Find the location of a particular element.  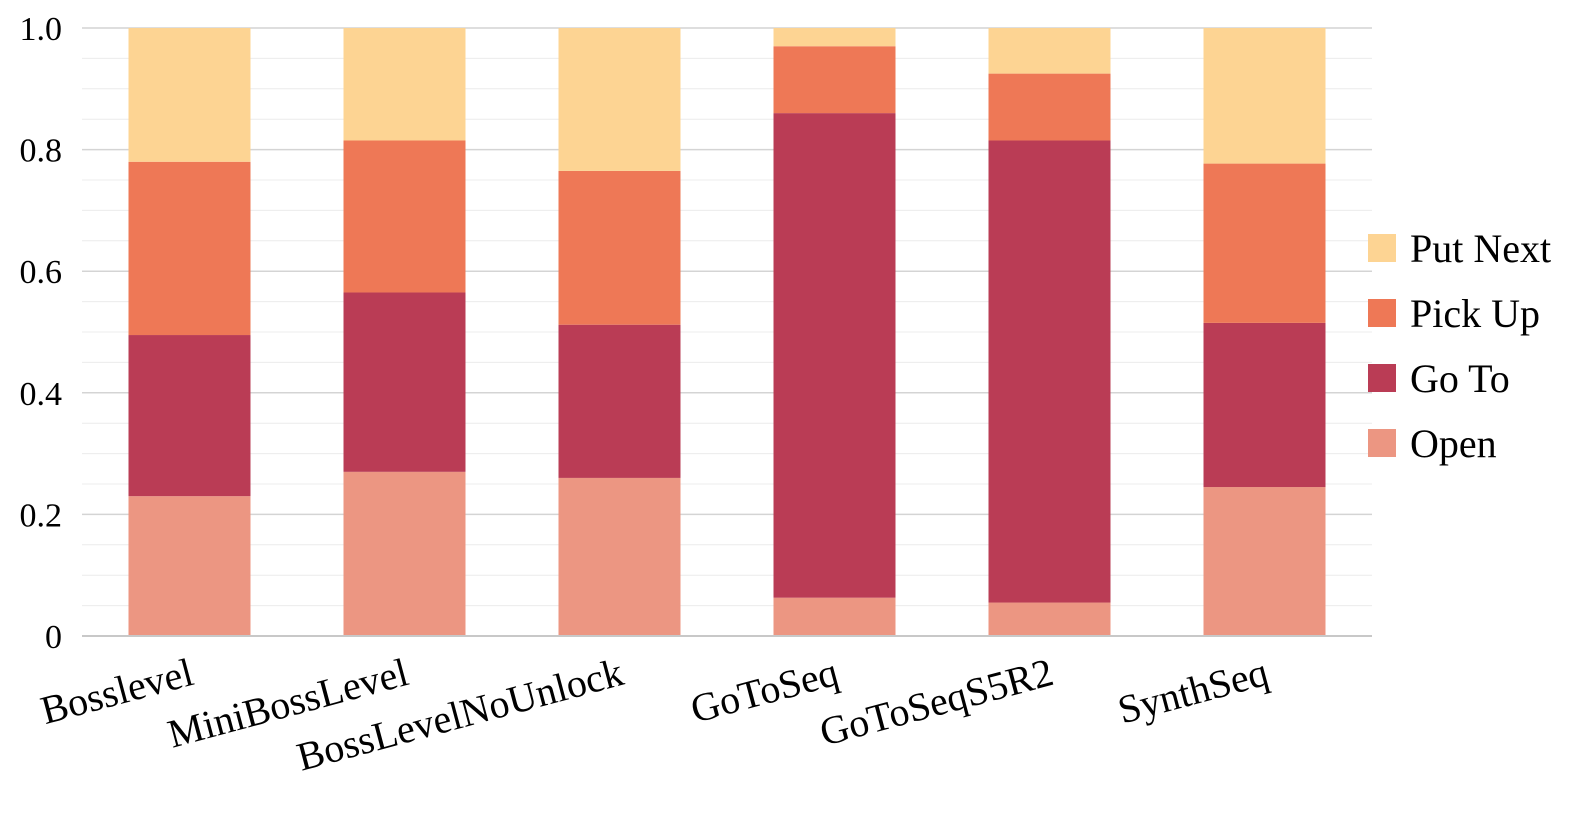

bar-pick-up-minibosslevel is located at coordinates (404, 216).